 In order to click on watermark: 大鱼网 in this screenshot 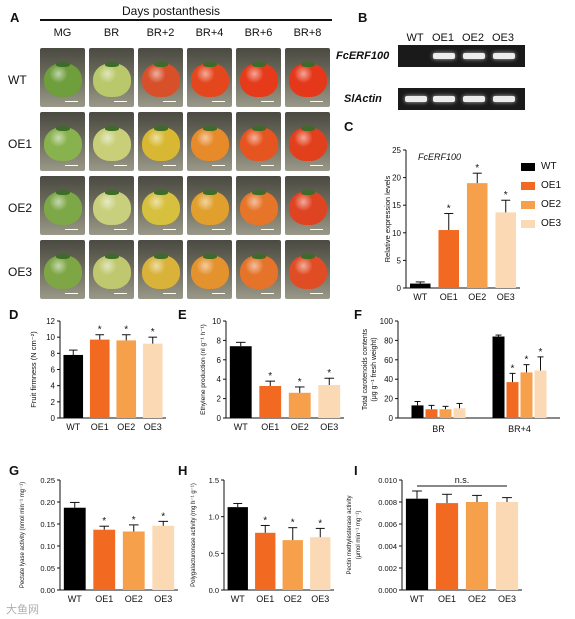, I will do `click(22, 610)`.